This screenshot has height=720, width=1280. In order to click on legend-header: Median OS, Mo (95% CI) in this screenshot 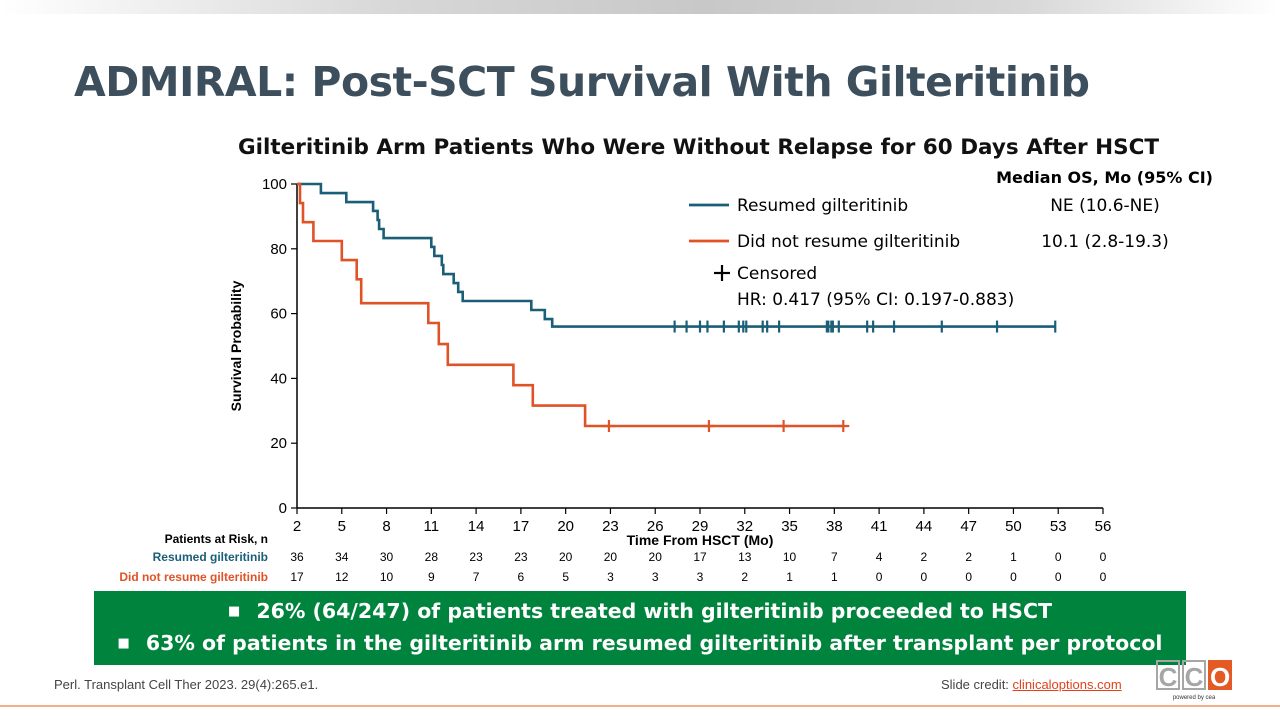, I will do `click(1104, 177)`.